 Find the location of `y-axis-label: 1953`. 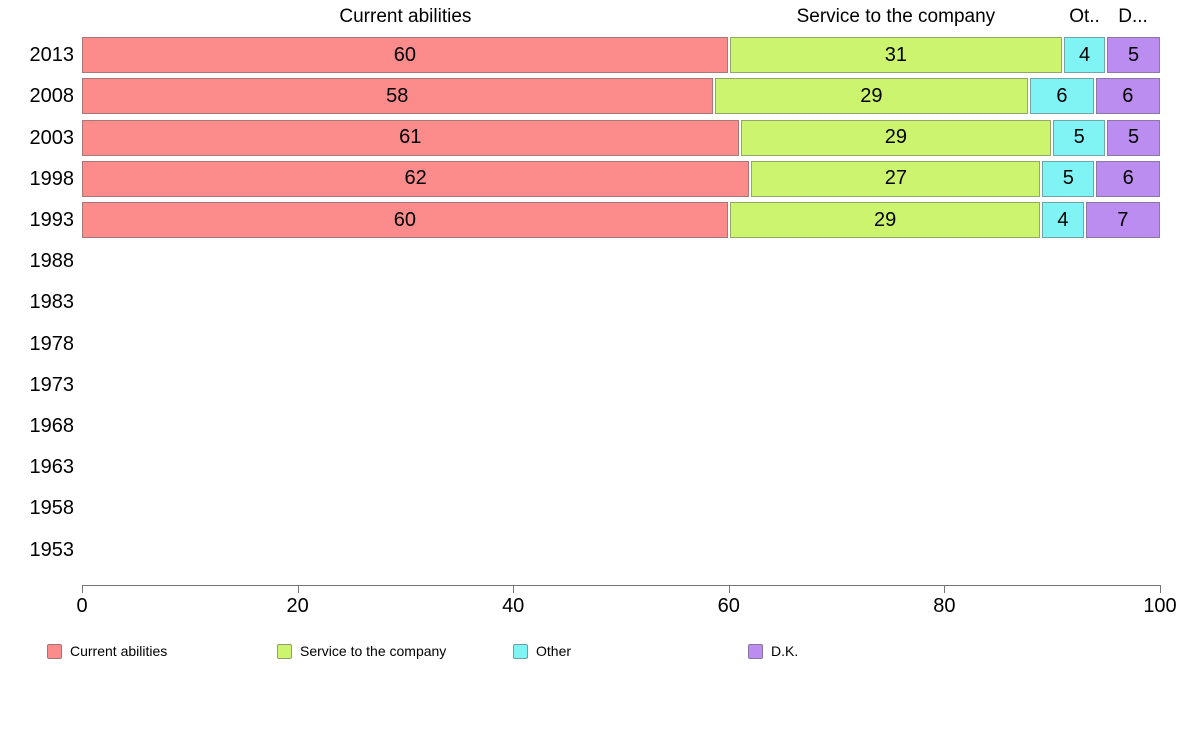

y-axis-label: 1953 is located at coordinates (52, 549).